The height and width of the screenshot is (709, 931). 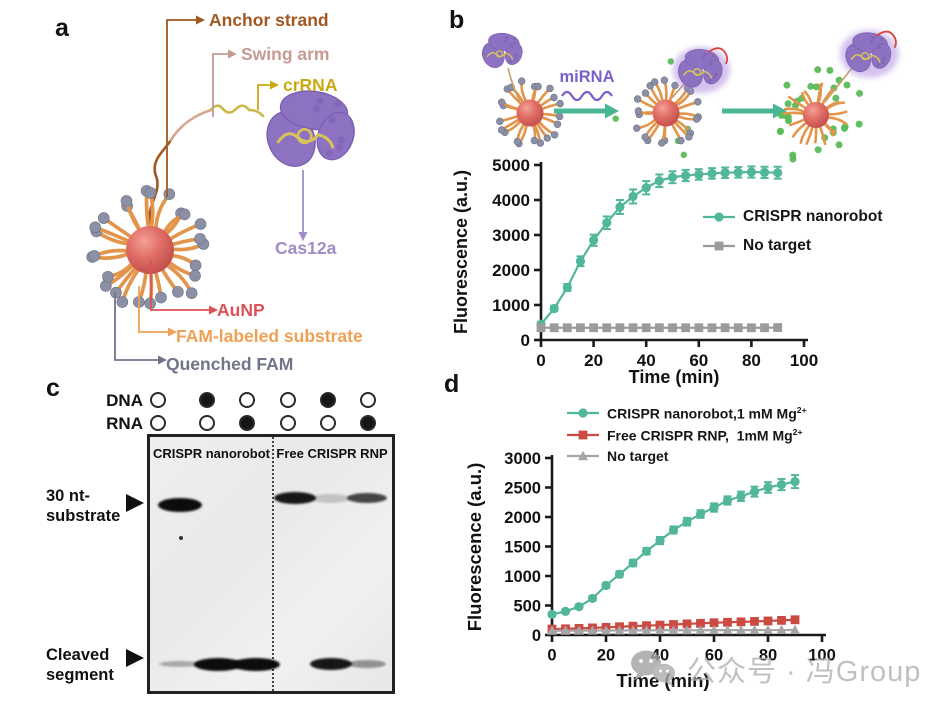 I want to click on cas12a-protein, so click(x=310, y=128).